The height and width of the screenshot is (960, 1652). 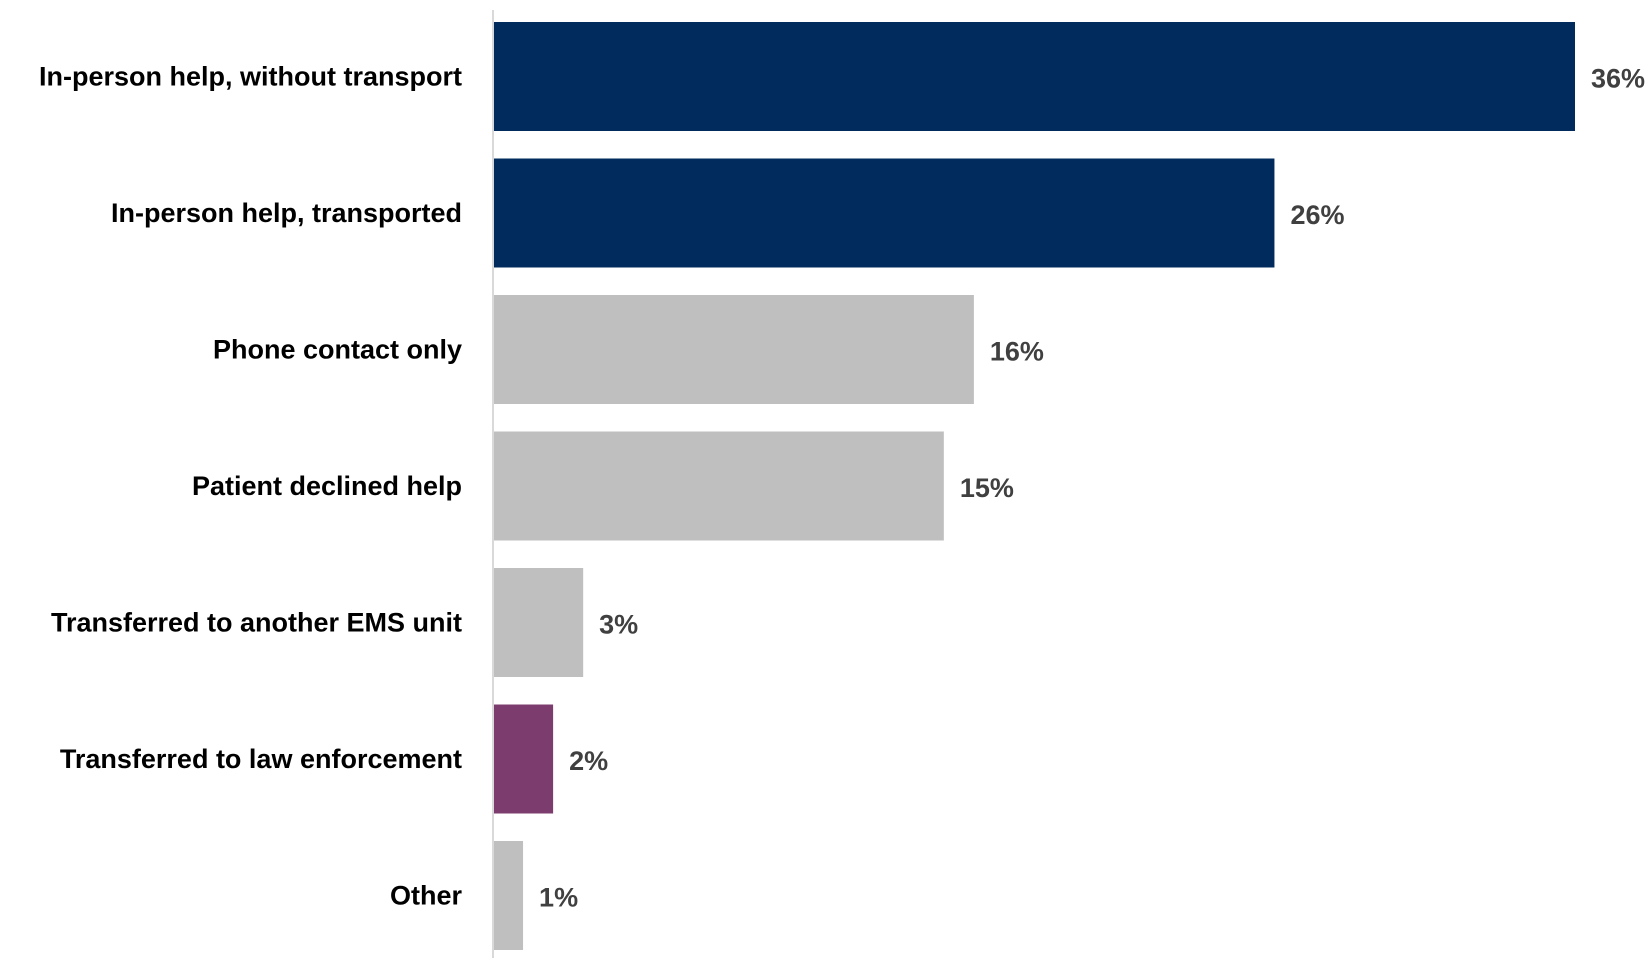 I want to click on category-label-other: Other, so click(x=426, y=896).